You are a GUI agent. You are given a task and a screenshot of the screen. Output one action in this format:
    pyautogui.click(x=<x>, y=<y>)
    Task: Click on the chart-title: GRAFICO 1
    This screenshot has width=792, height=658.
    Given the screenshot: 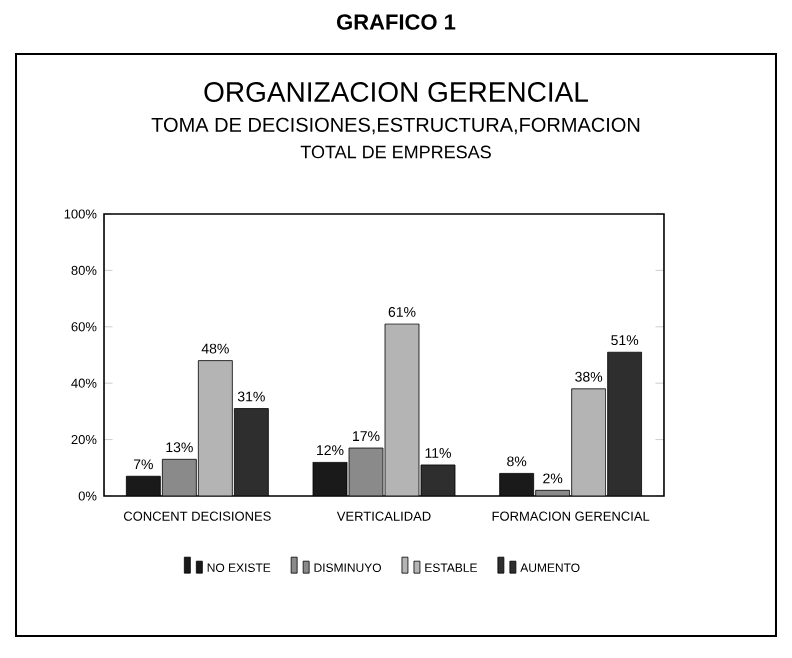 What is the action you would take?
    pyautogui.click(x=396, y=22)
    